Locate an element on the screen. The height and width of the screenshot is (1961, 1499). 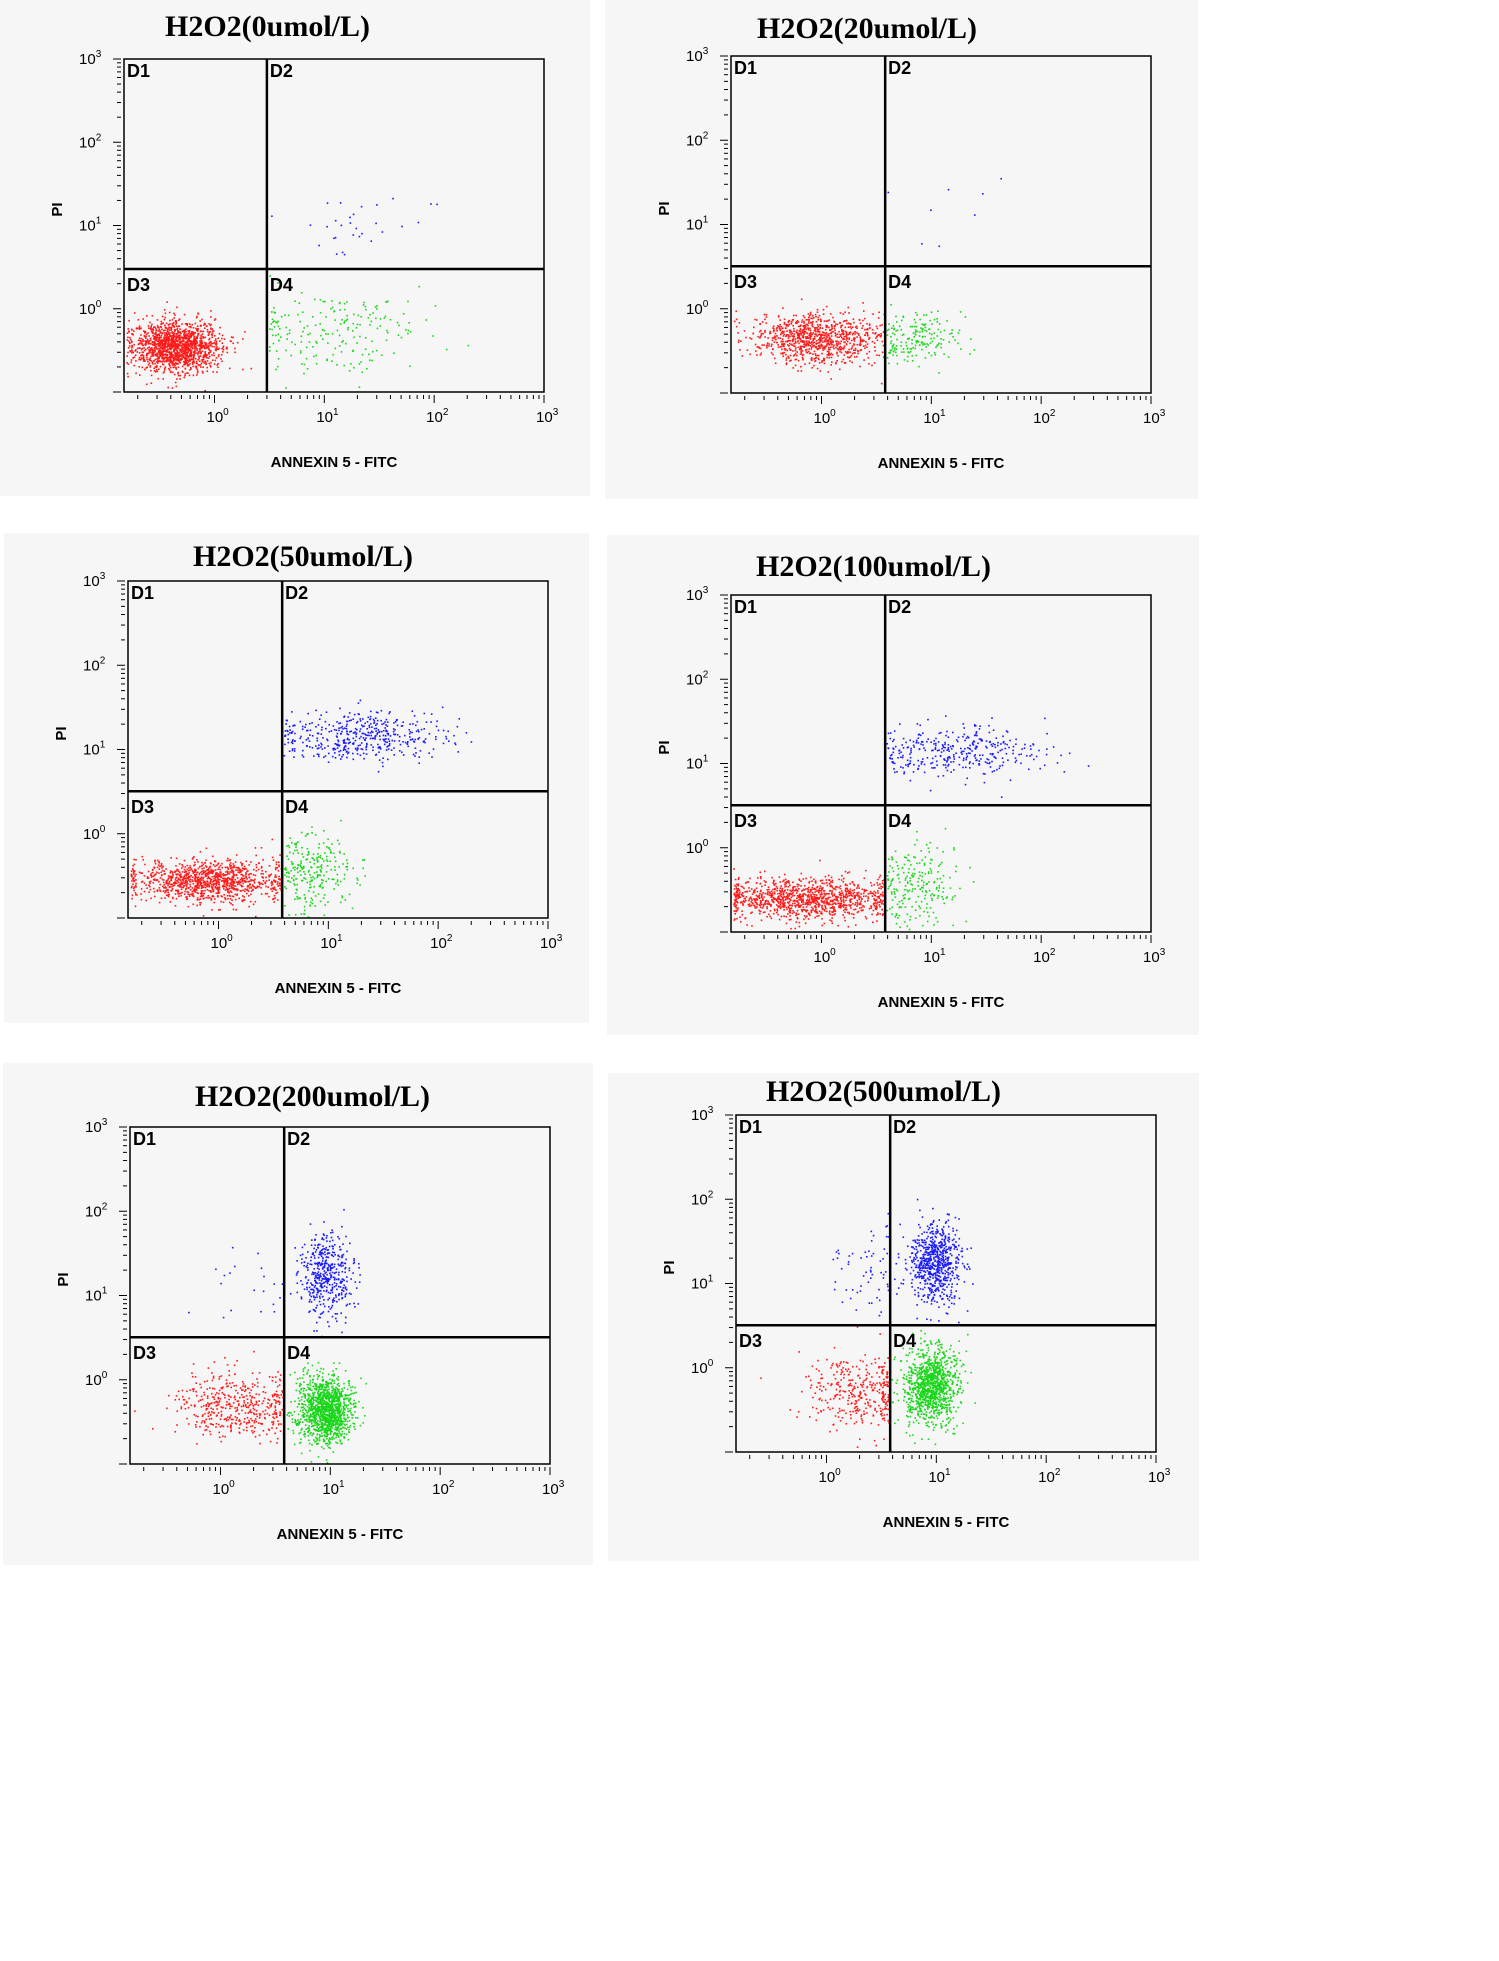
x-tick-label: 103 is located at coordinates (551, 942).